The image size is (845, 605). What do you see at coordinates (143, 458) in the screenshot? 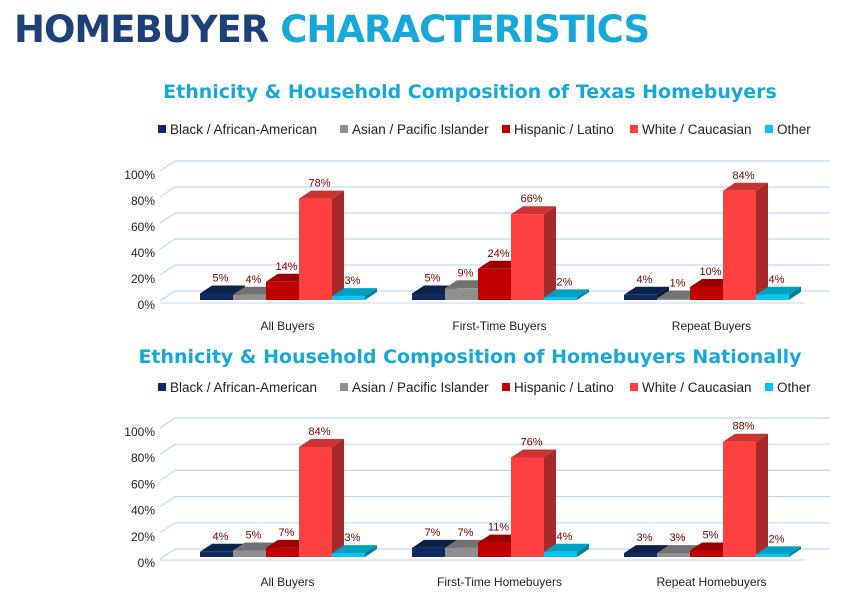
I see `y-tick-label: 80%` at bounding box center [143, 458].